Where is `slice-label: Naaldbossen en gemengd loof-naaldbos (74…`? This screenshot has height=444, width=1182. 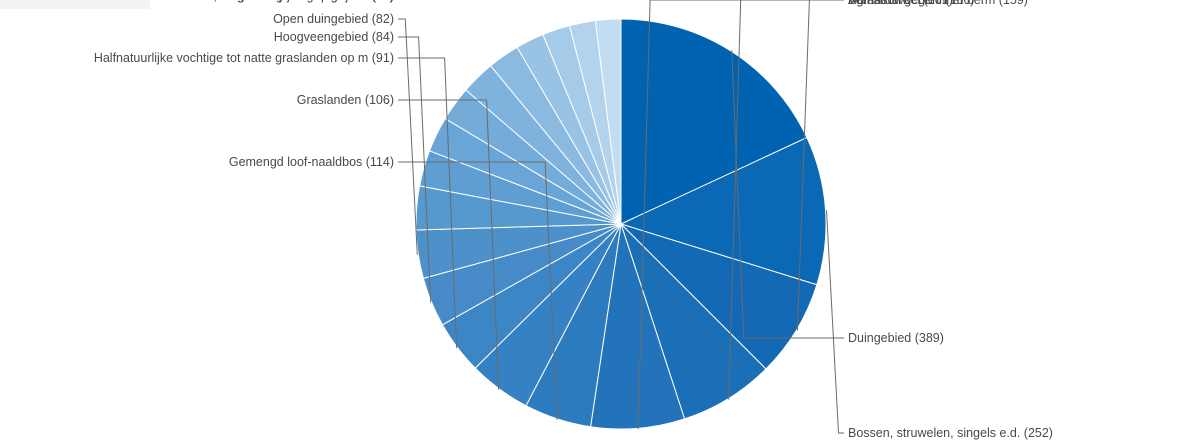 slice-label: Naaldbossen en gemengd loof-naaldbos (74… is located at coordinates (269, 1).